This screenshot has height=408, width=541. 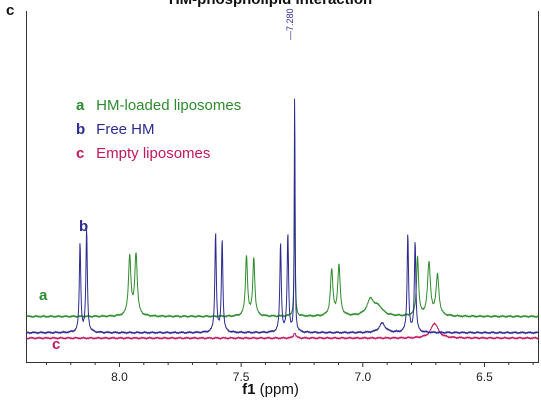 I want to click on x-axis-label-unit: (ppm), so click(x=277, y=389).